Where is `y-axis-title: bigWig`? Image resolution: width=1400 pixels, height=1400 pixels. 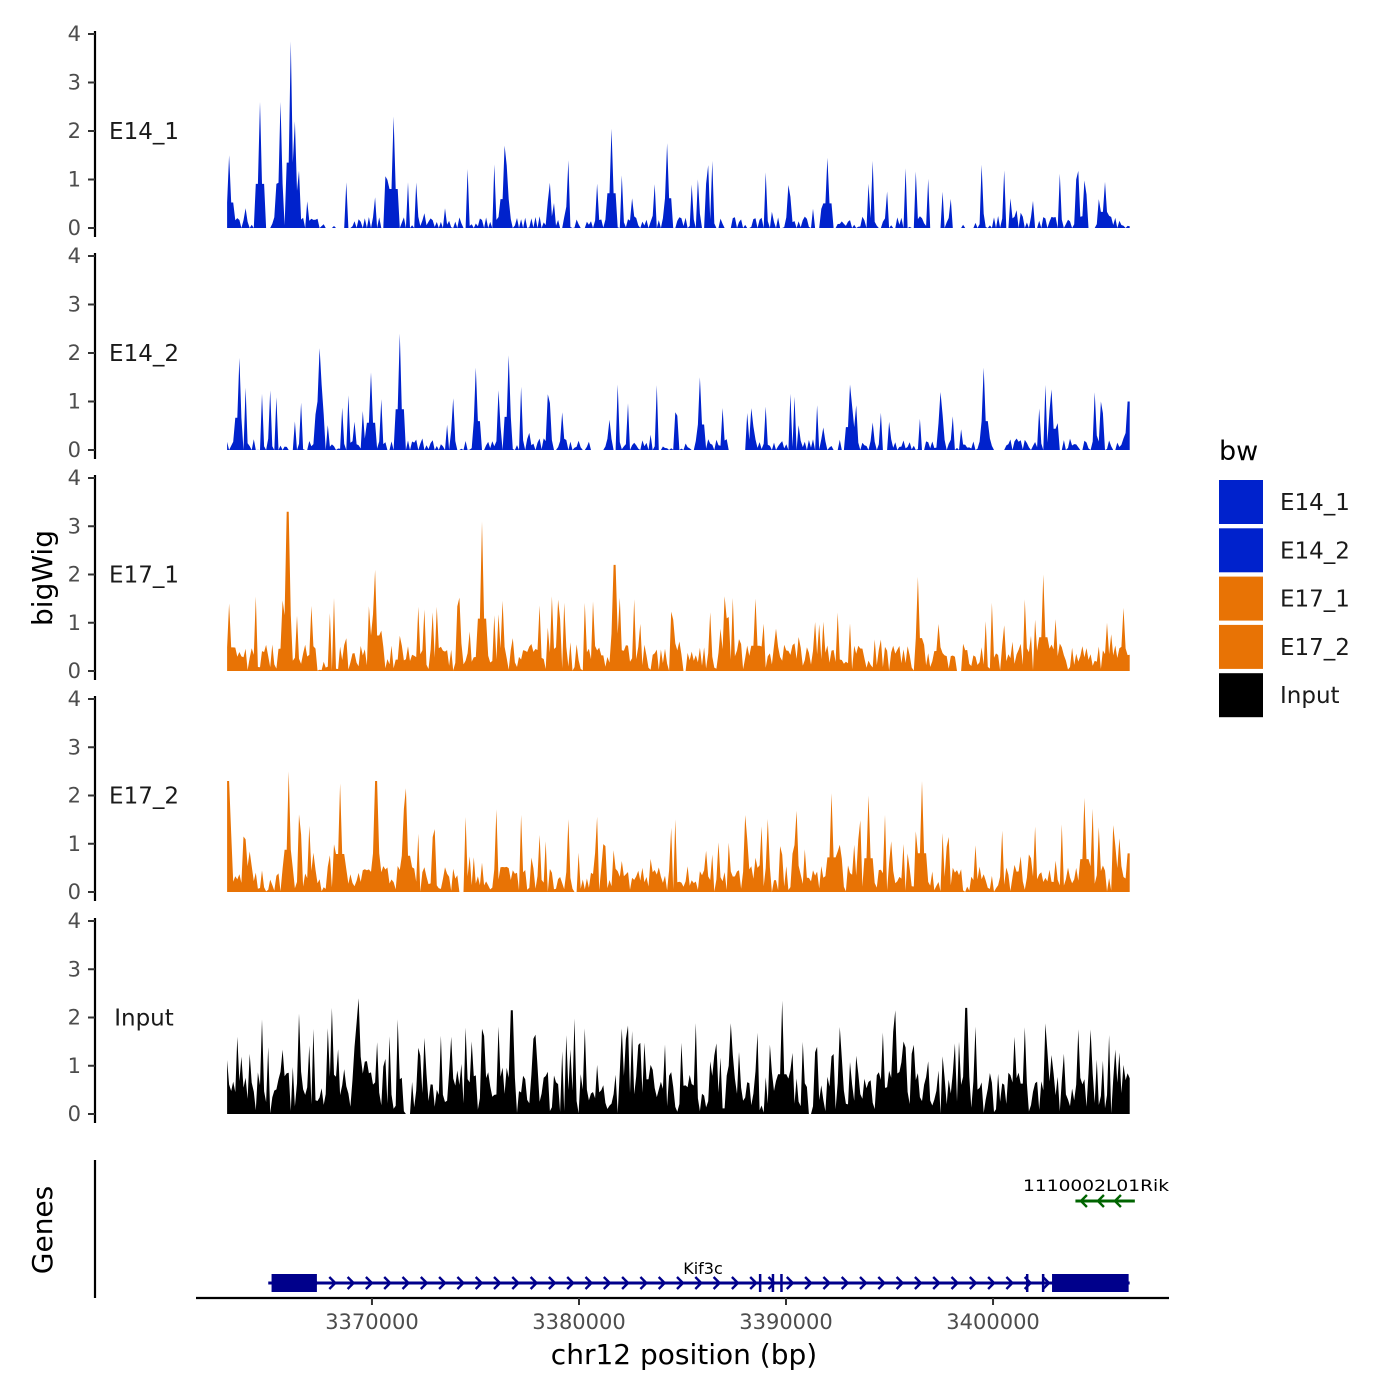 y-axis-title: bigWig is located at coordinates (42, 578).